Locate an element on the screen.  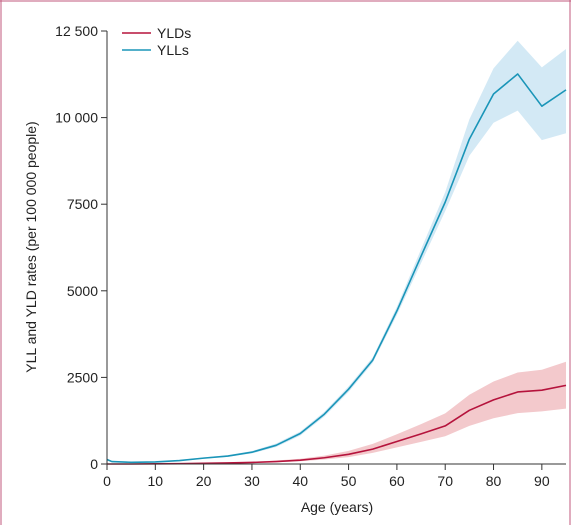
y-tick-label: 0 is located at coordinates (94, 464).